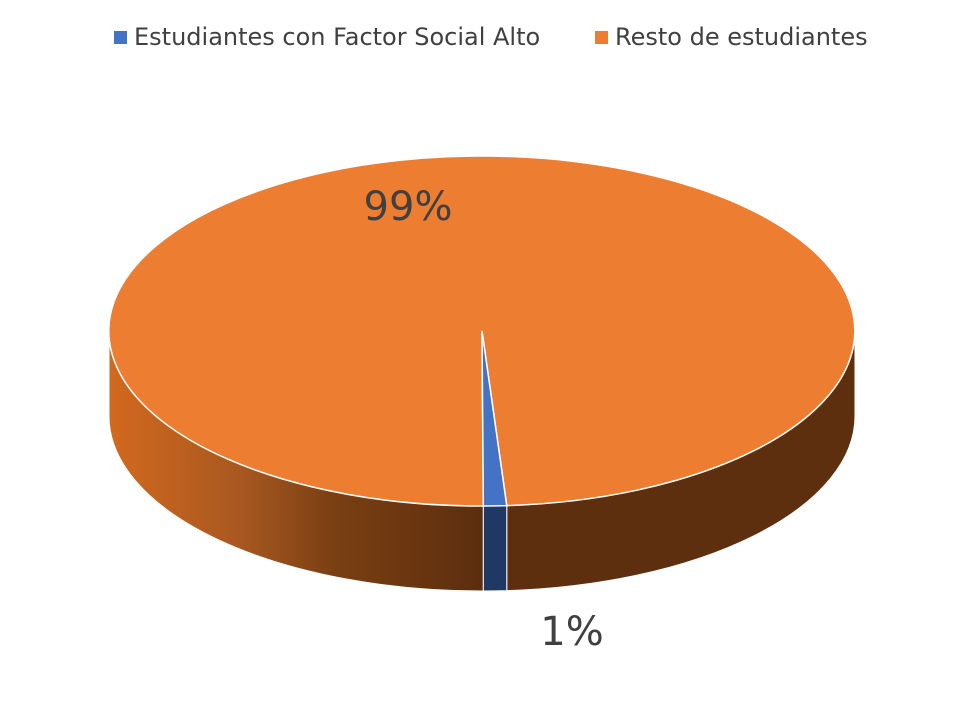  I want to click on legend-item-resto-de-estudiantes: Resto de estudiantes, so click(731, 37).